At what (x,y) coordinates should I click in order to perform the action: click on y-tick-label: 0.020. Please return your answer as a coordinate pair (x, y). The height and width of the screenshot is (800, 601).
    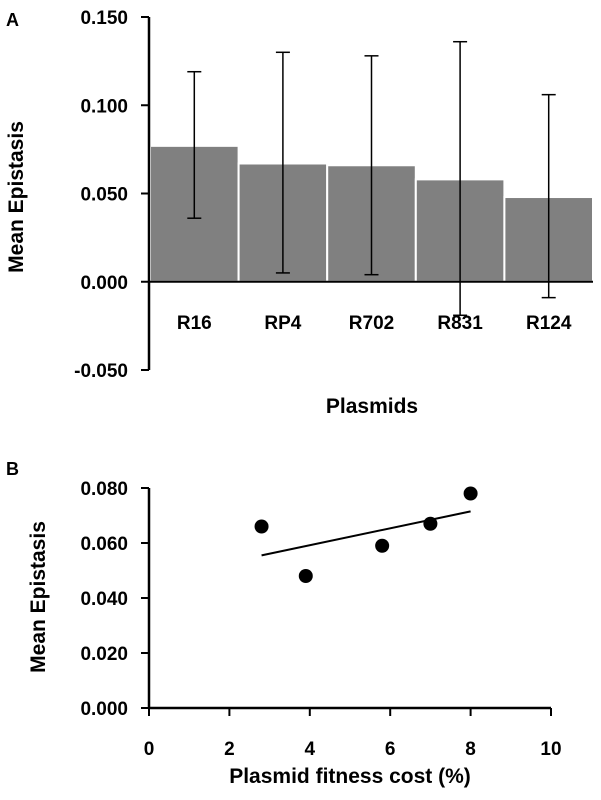
    Looking at the image, I should click on (104, 654).